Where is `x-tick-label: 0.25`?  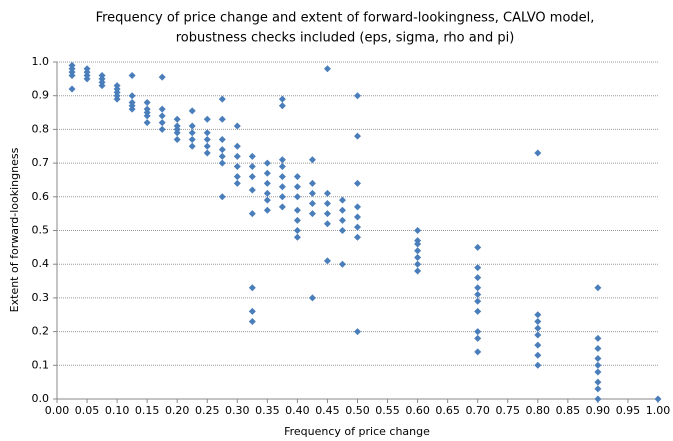 x-tick-label: 0.25 is located at coordinates (207, 410).